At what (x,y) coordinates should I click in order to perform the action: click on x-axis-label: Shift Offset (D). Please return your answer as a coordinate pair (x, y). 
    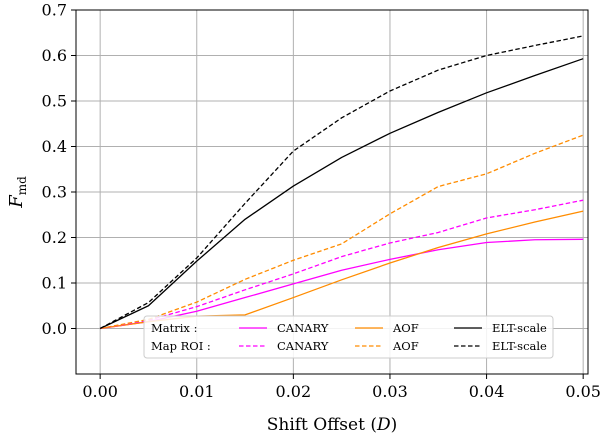
    Looking at the image, I should click on (332, 425).